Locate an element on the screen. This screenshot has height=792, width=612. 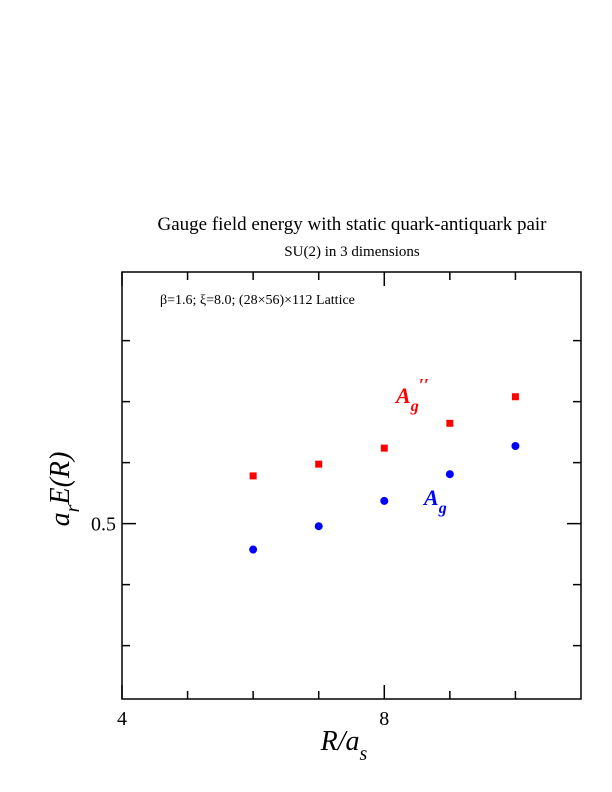
y-axis-label-main: E(R) is located at coordinates (60, 479).